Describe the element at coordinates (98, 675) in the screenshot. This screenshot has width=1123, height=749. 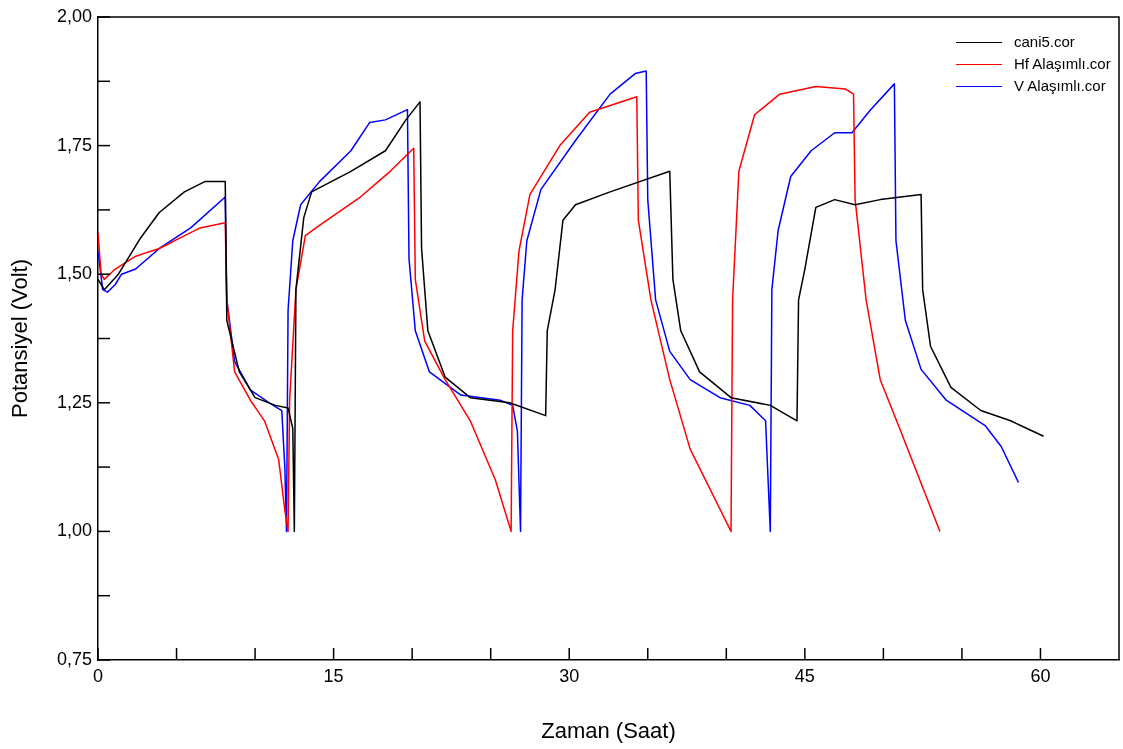
I see `x-tick-label: 0` at that location.